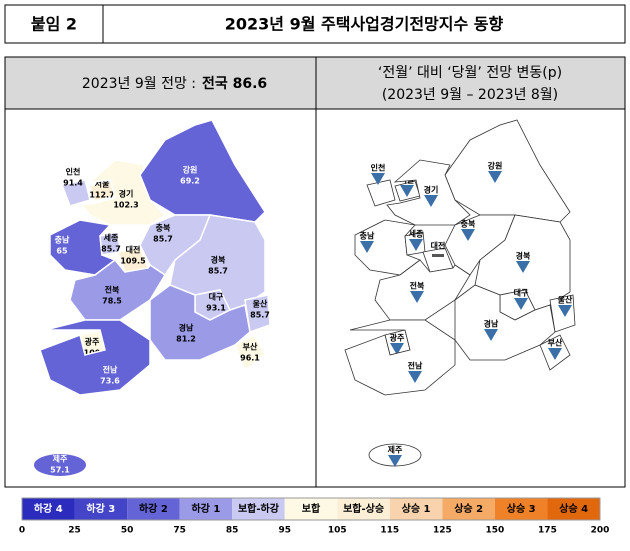 The width and height of the screenshot is (630, 551). I want to click on legend-label: 보합, so click(311, 508).